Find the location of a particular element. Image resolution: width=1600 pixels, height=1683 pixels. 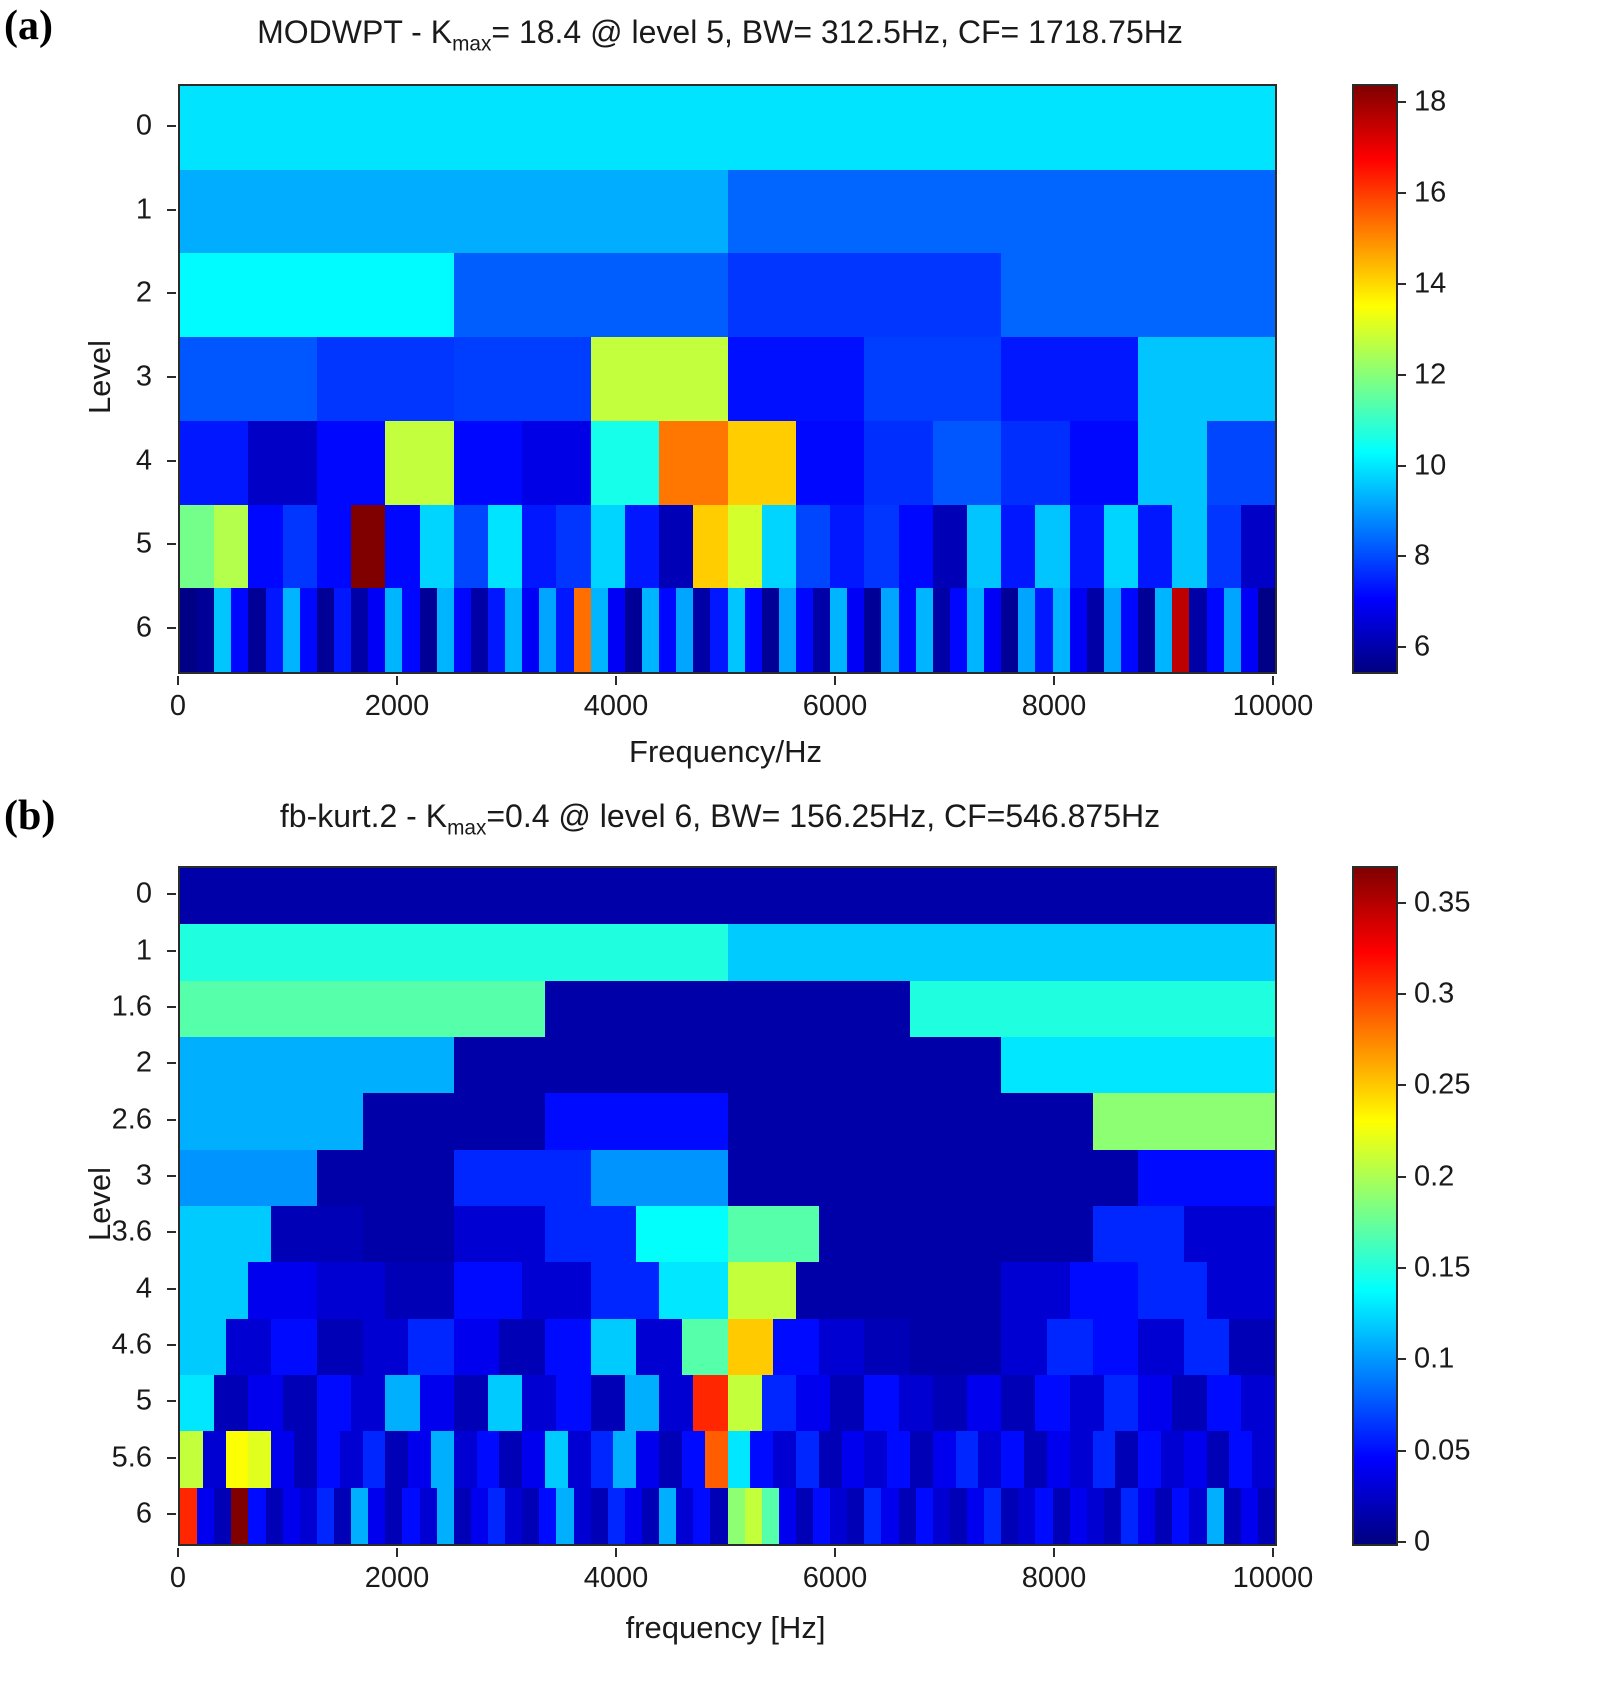

colorbar-tick-label: 6 is located at coordinates (1422, 646).